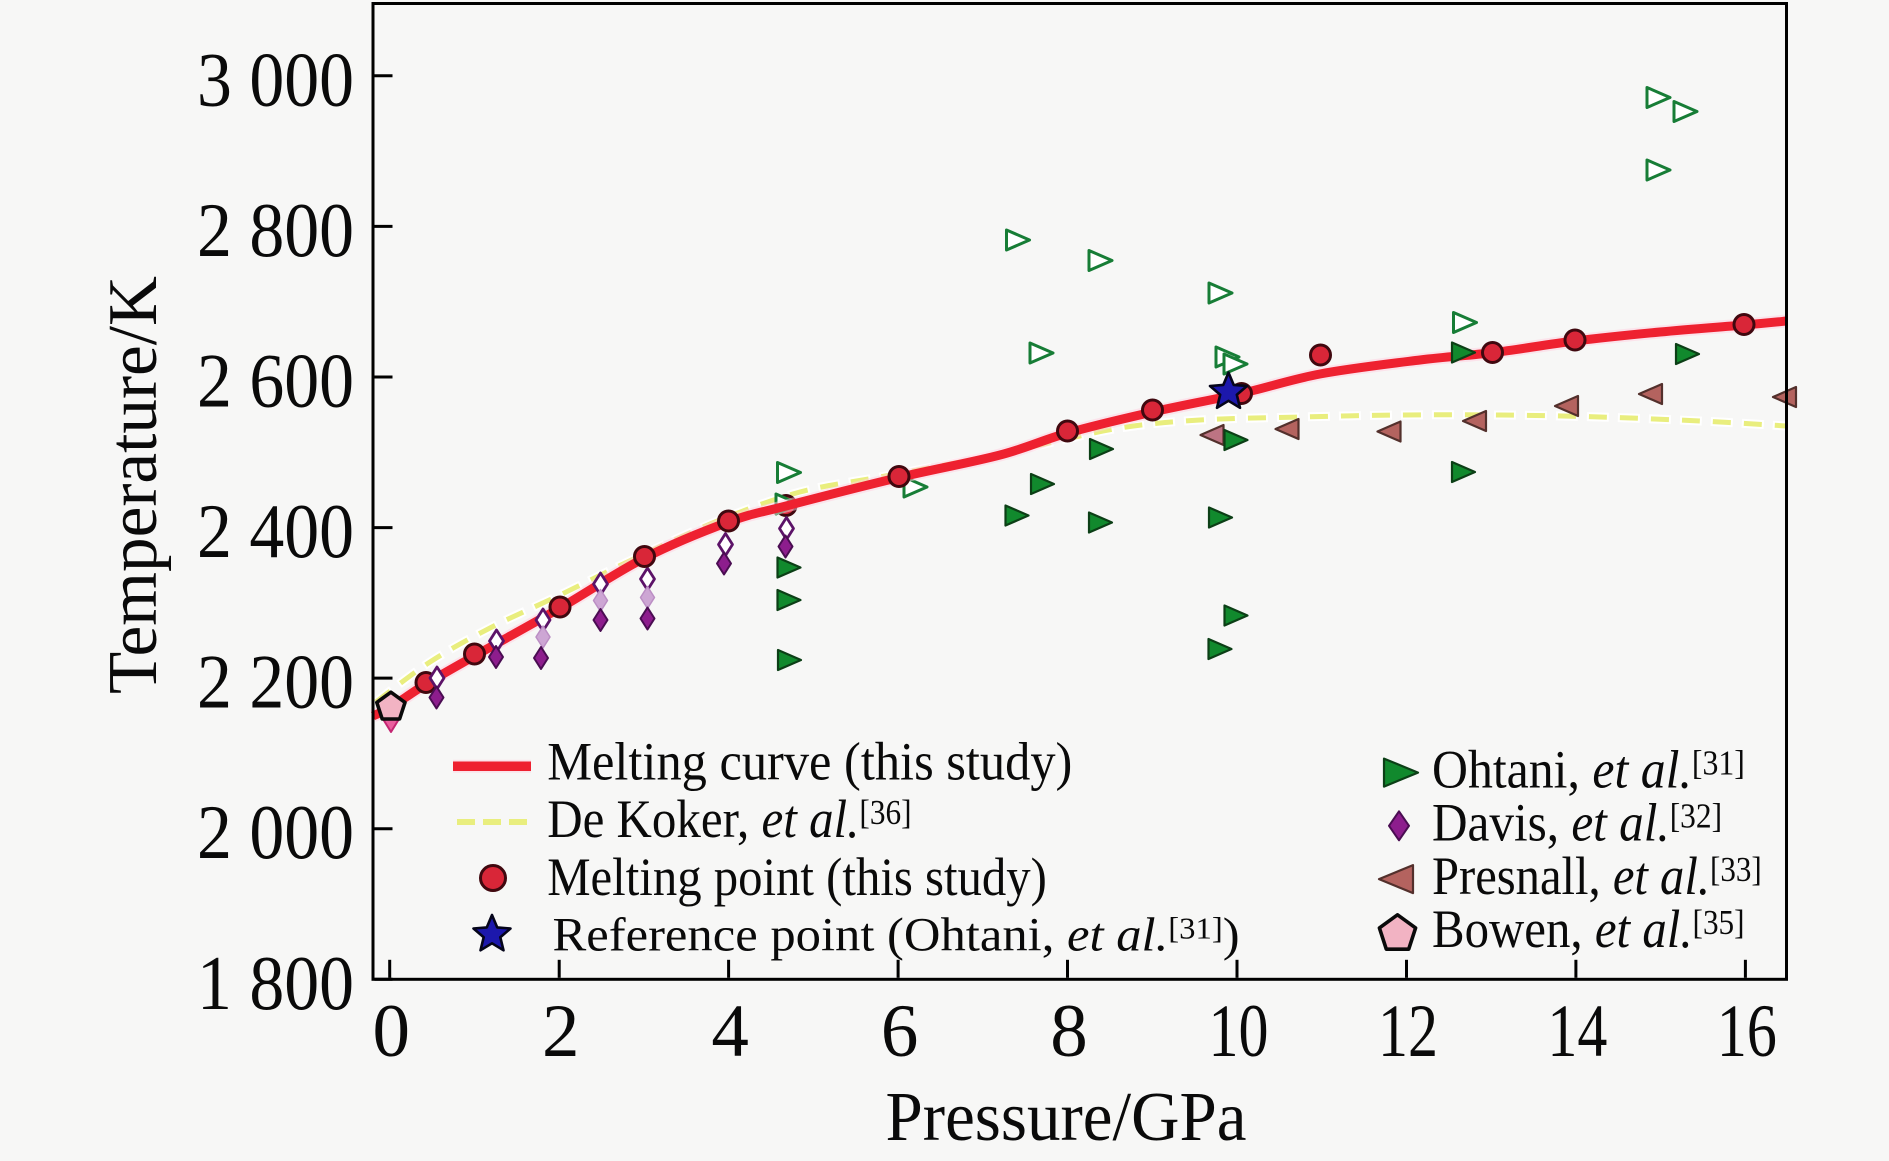 This screenshot has width=1889, height=1161. Describe the element at coordinates (809, 762) in the screenshot. I see `svg-text: Melting curve (this study)` at that location.